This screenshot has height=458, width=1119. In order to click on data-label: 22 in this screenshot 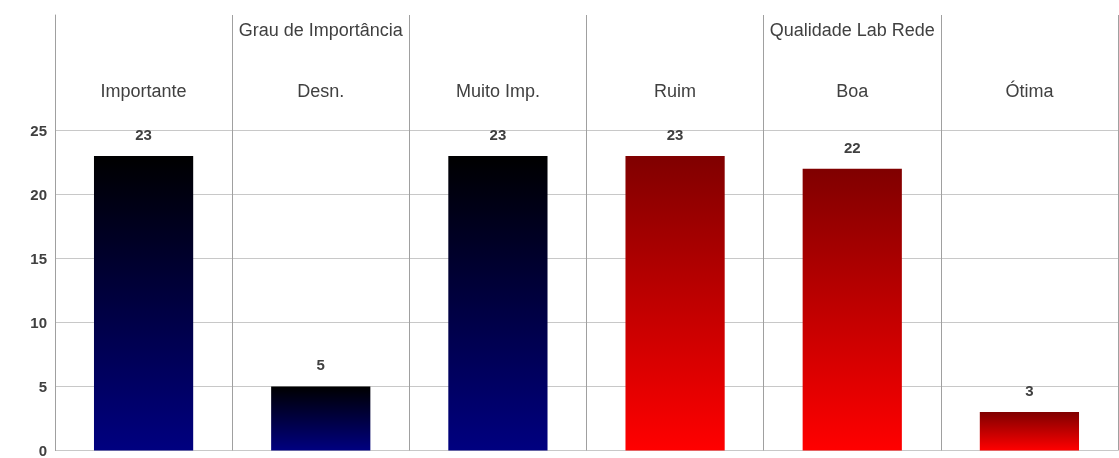, I will do `click(852, 147)`.